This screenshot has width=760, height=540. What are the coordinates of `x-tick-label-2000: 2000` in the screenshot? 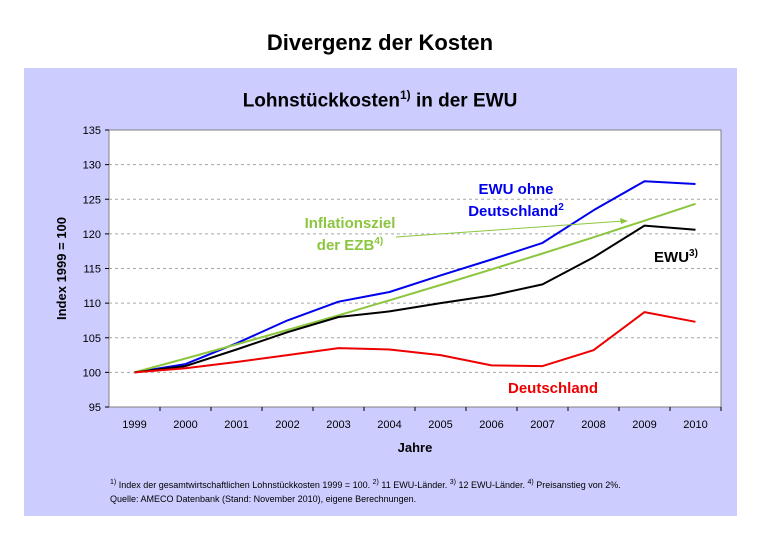 It's located at (185, 425).